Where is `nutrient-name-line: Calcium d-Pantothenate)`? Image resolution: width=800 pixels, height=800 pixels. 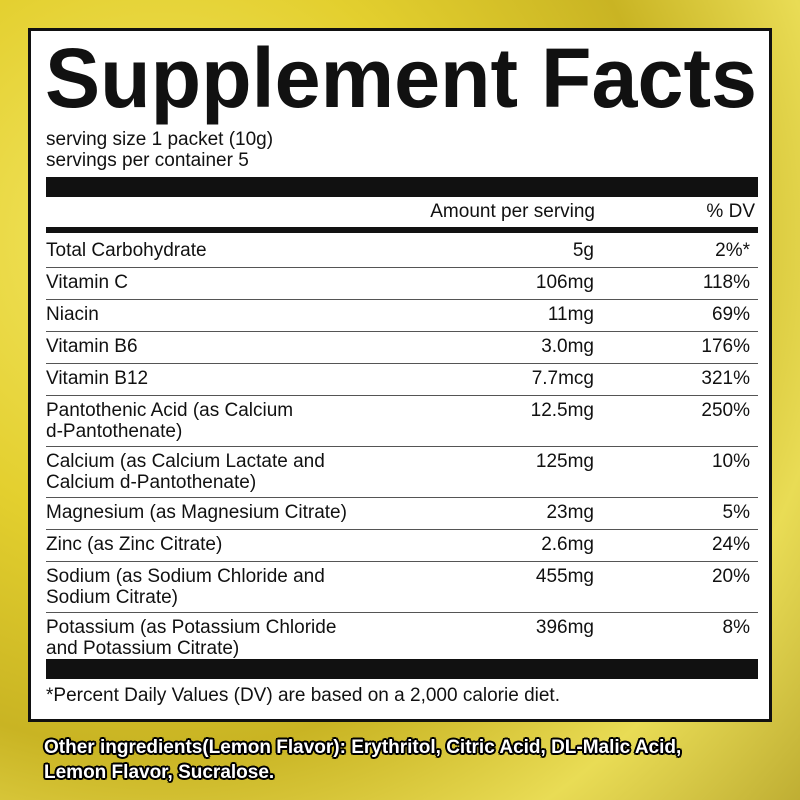
nutrient-name-line: Calcium d-Pantothenate) is located at coordinates (151, 482).